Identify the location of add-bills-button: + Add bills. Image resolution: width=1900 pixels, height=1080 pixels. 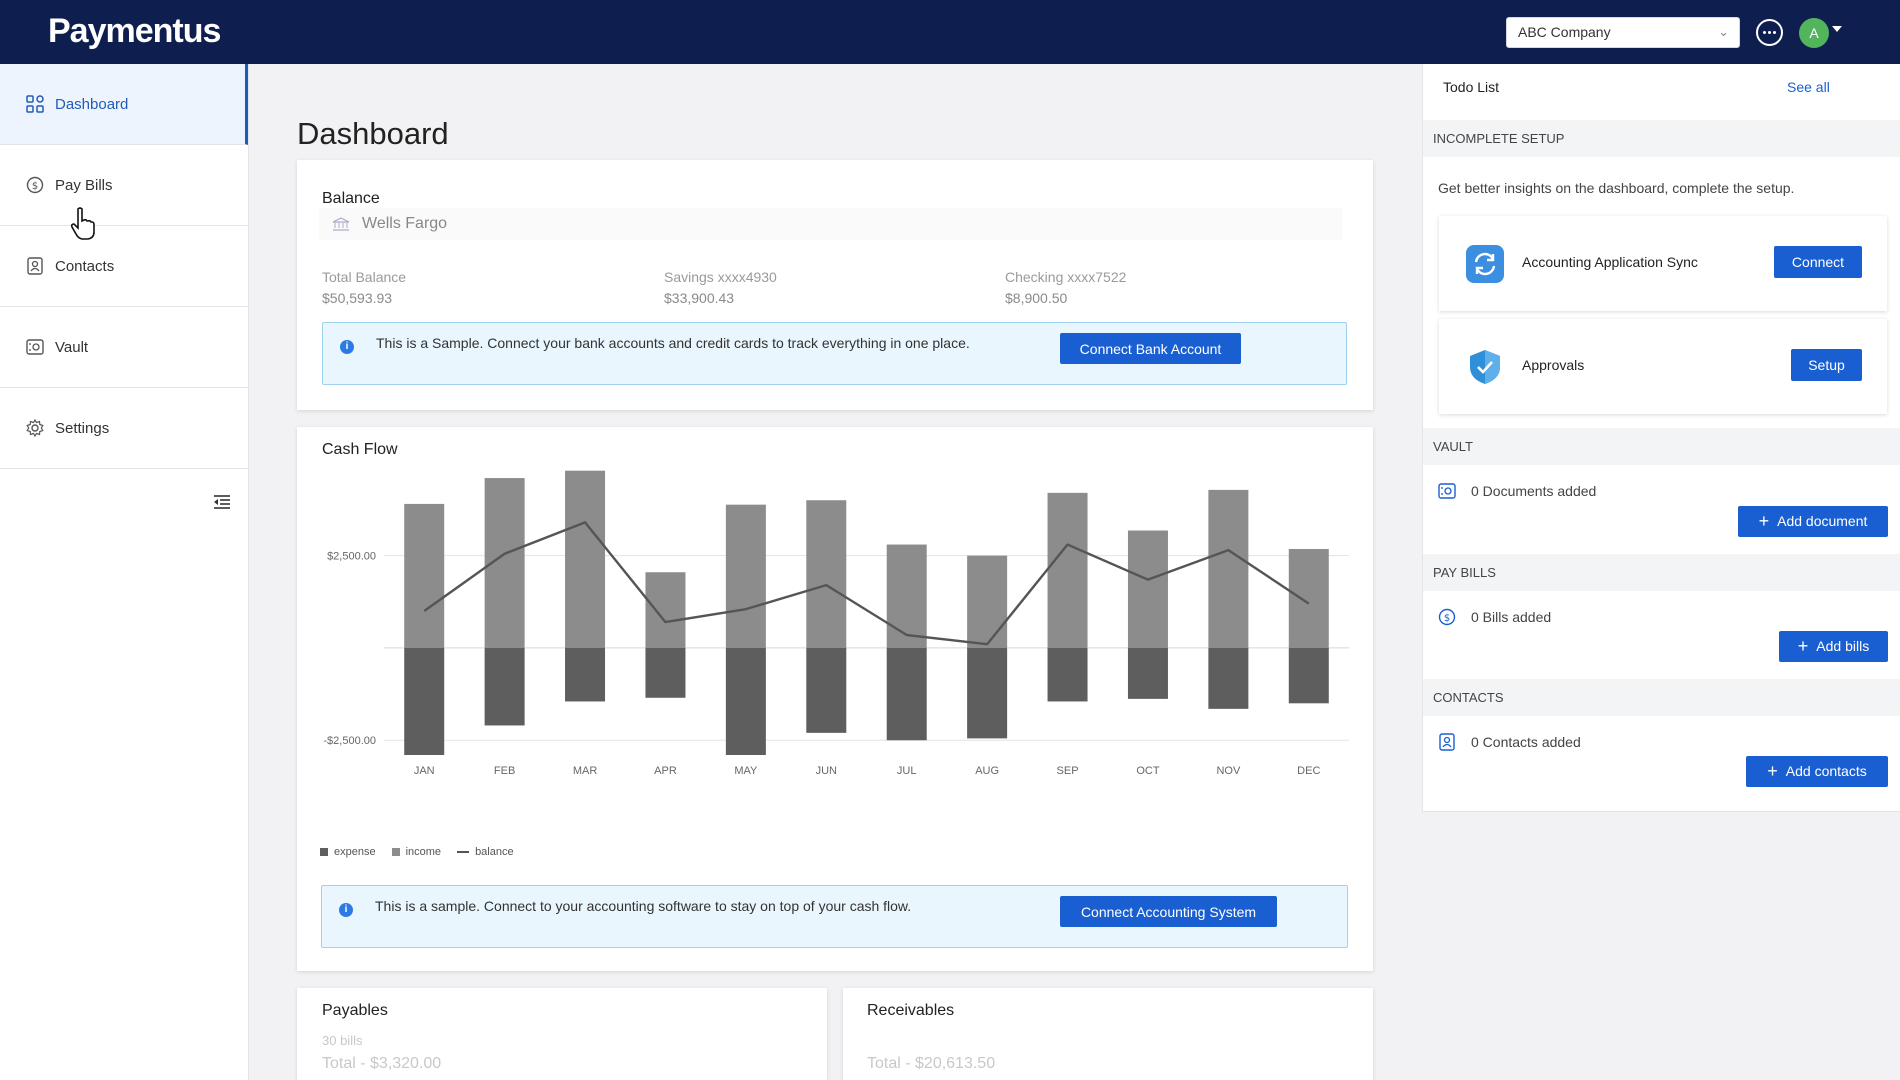
(1833, 646).